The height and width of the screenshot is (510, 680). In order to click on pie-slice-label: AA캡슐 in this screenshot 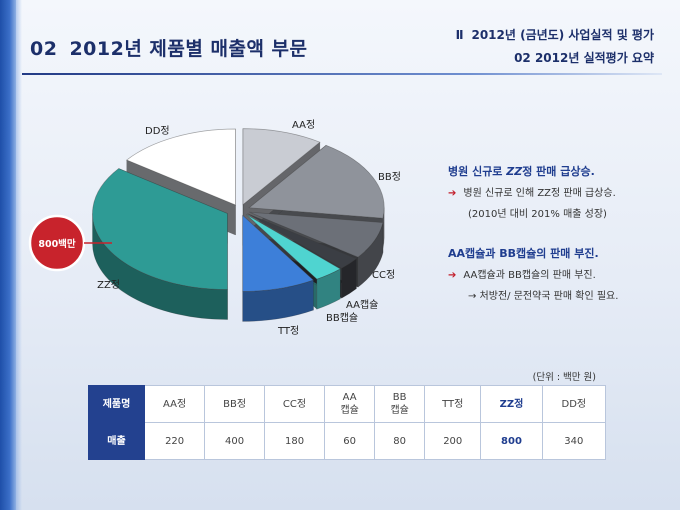, I will do `click(362, 305)`.